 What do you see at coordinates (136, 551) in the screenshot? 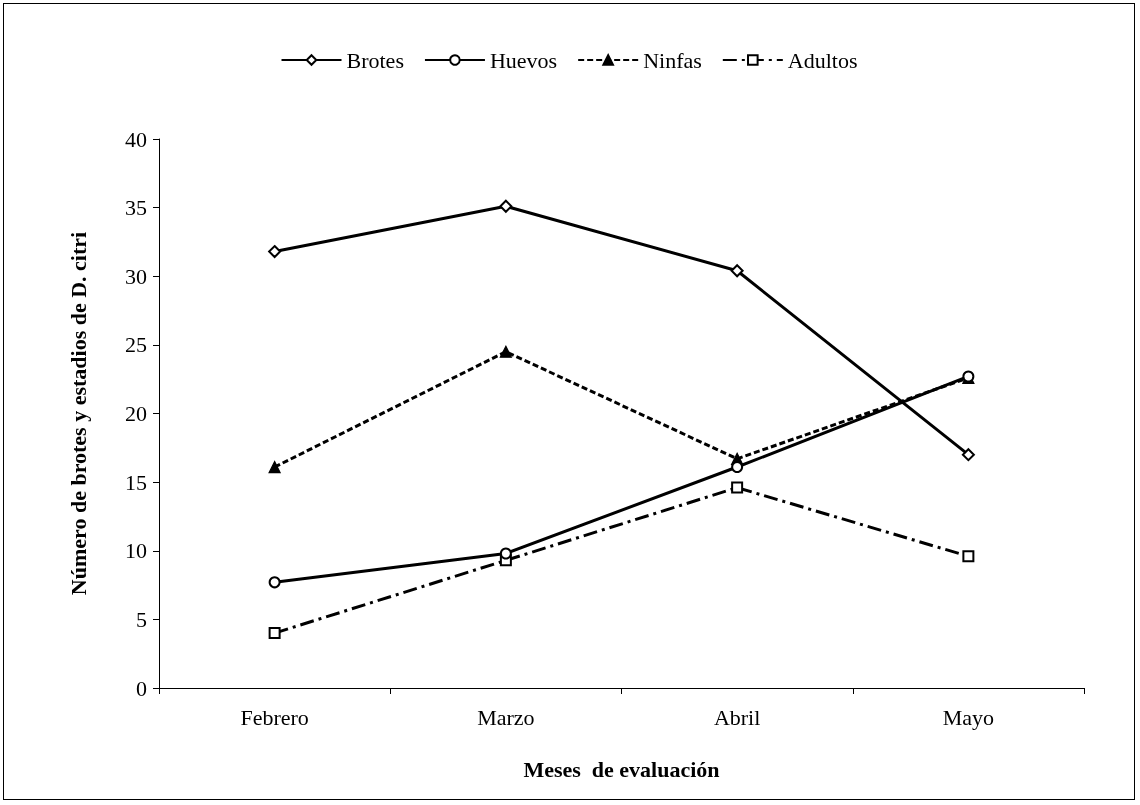
I see `y-tick-label: 10` at bounding box center [136, 551].